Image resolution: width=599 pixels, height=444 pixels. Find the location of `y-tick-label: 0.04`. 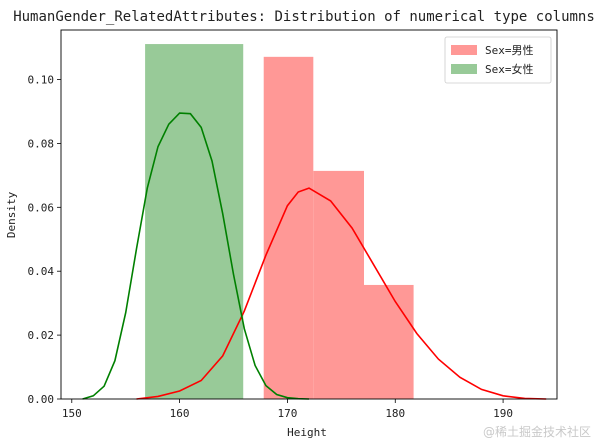

y-tick-label: 0.04 is located at coordinates (41, 271).